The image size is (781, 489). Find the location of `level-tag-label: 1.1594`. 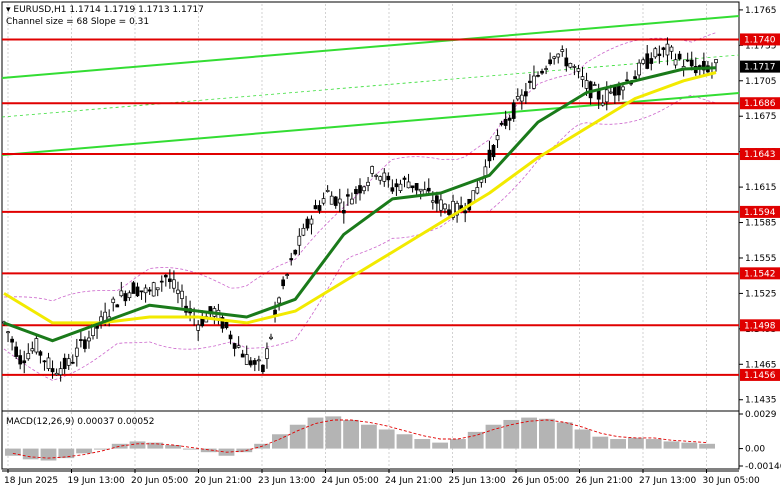

level-tag-label: 1.1594 is located at coordinates (760, 213).